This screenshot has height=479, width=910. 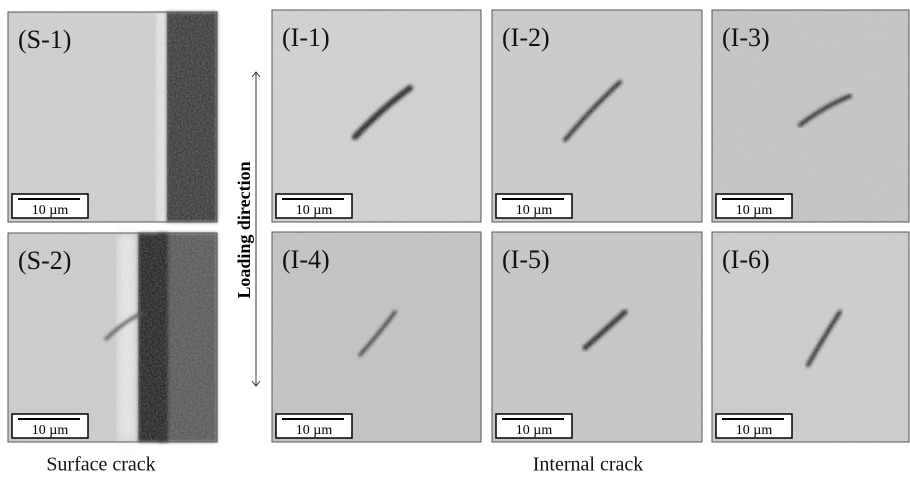 I want to click on panel-label: (S-1), so click(x=44, y=39).